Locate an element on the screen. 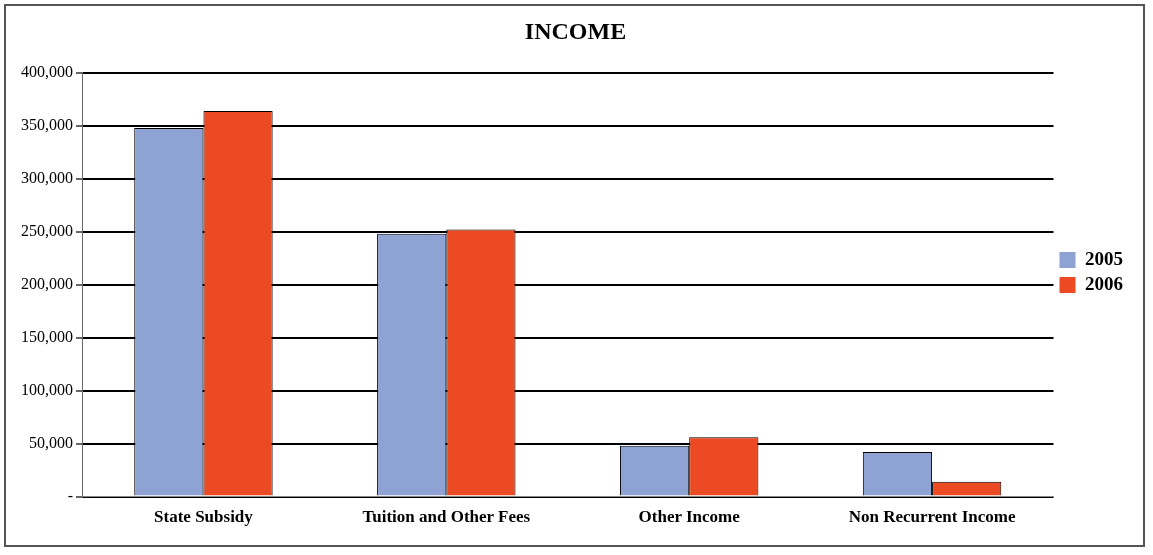 Image resolution: width=1153 pixels, height=555 pixels. x-tick-label: State Subsidy is located at coordinates (204, 517).